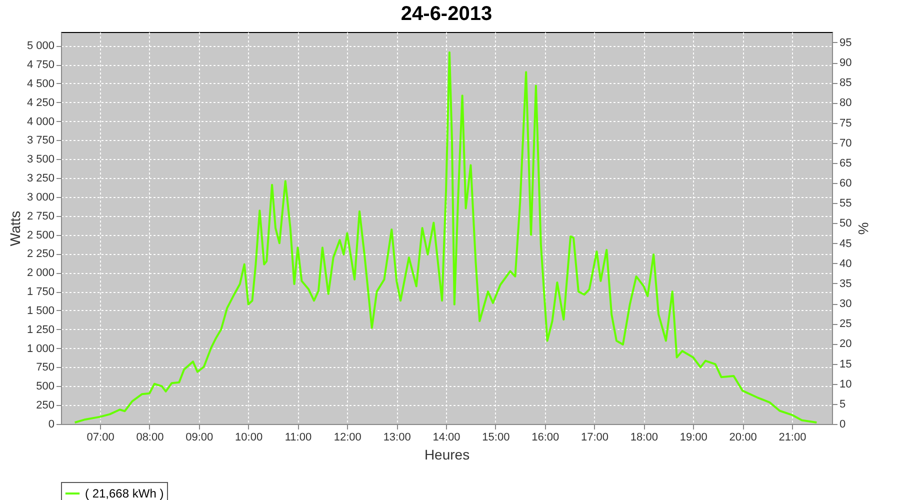  What do you see at coordinates (792, 438) in the screenshot?
I see `x-tick-label: 21:00` at bounding box center [792, 438].